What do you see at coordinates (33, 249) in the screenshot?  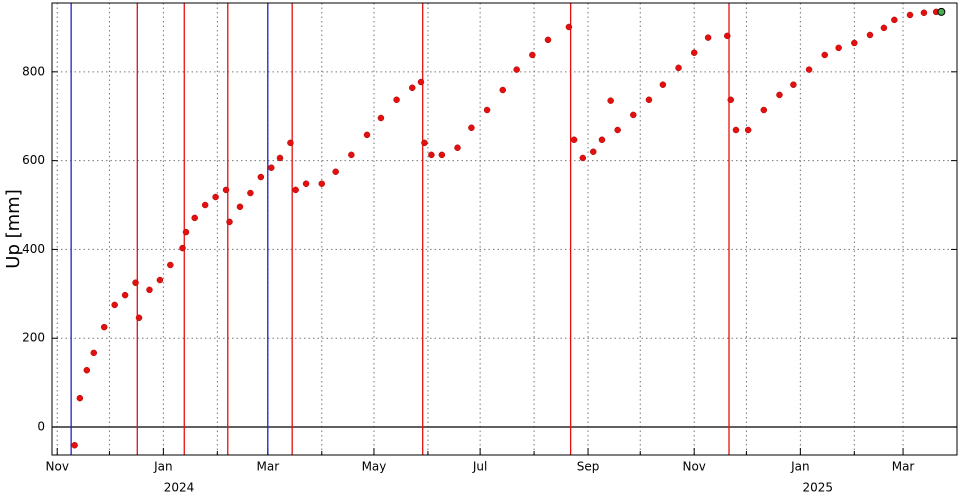 I see `y-tick-label: 400` at bounding box center [33, 249].